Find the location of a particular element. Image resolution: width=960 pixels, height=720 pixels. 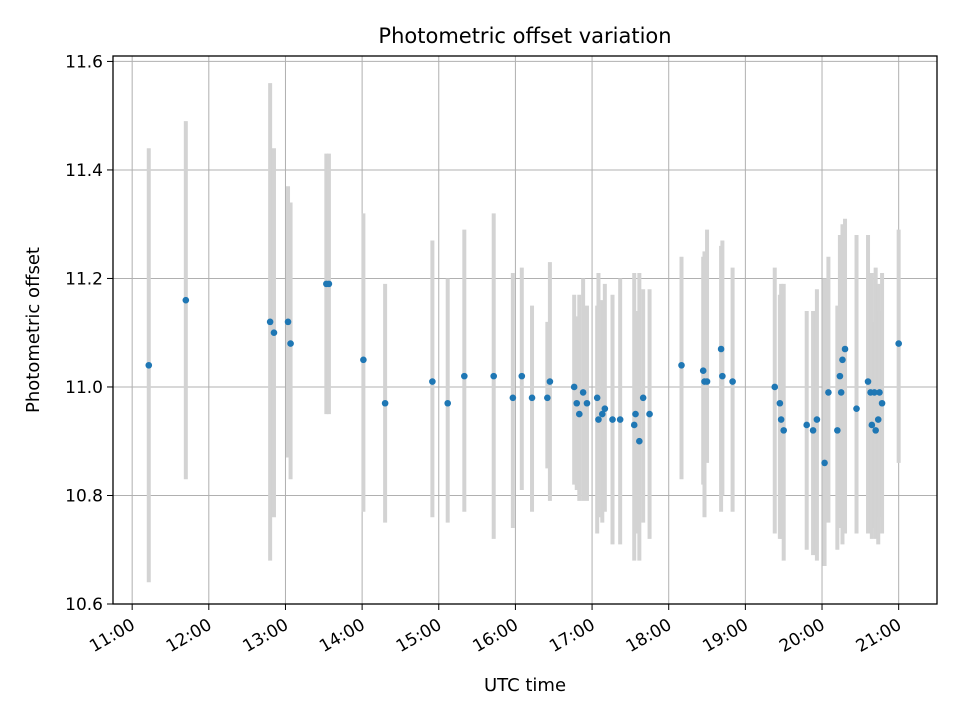

y-tick-label: 10.8 is located at coordinates (84, 496).